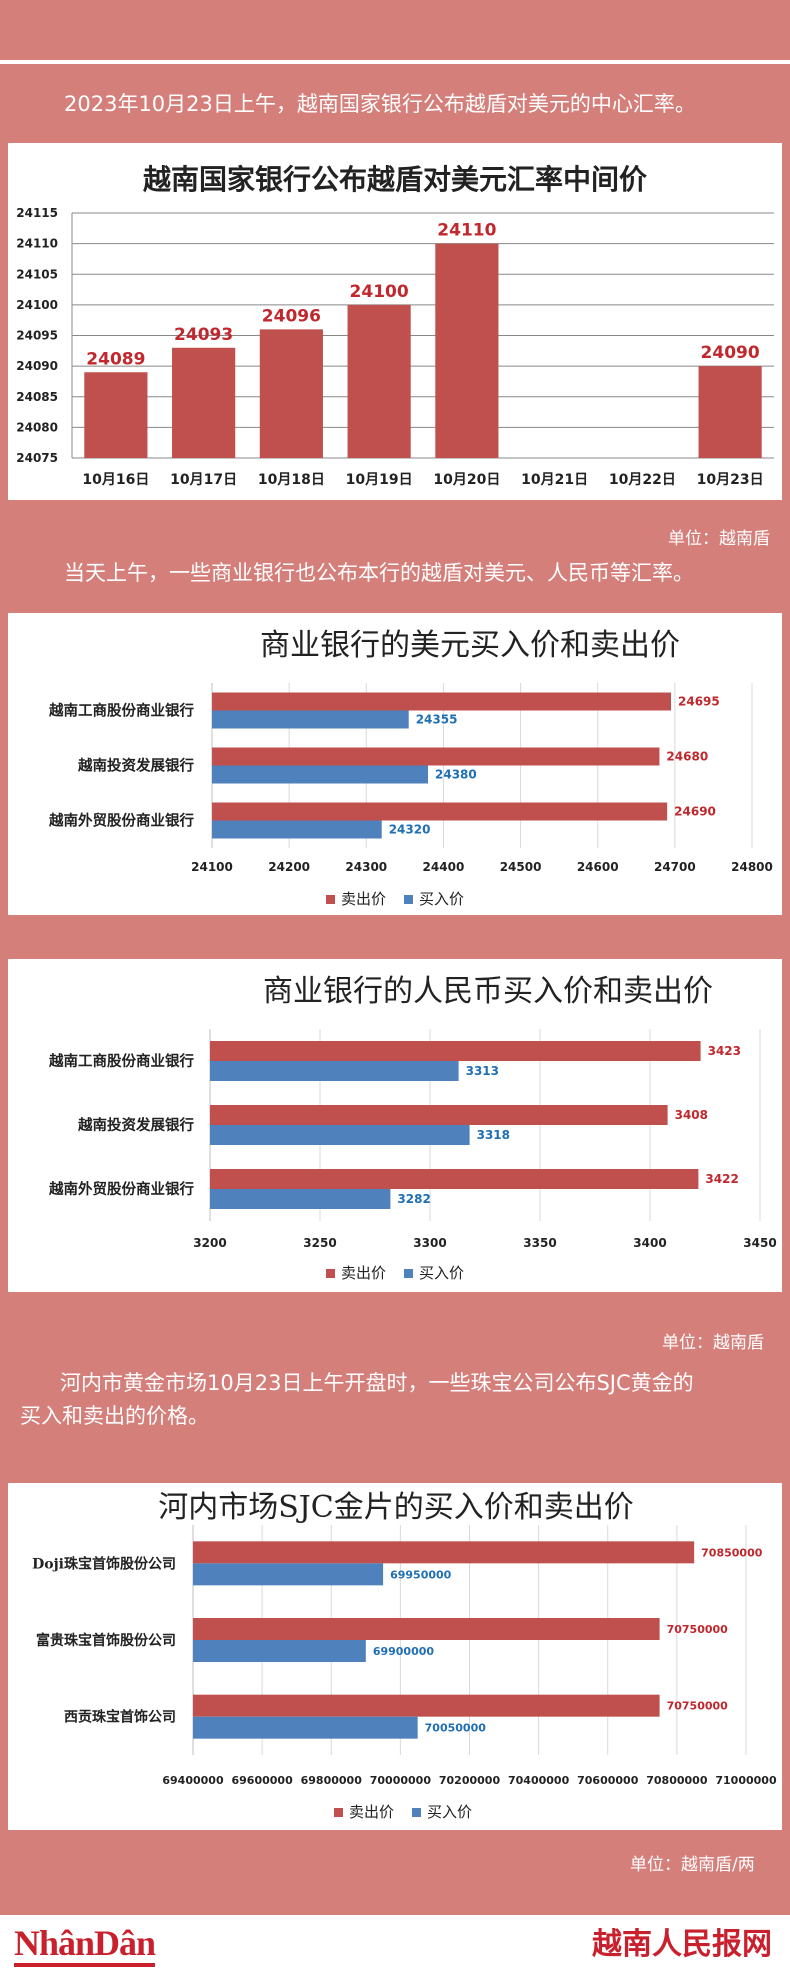 This screenshot has width=790, height=1975. What do you see at coordinates (456, 1728) in the screenshot?
I see `data-label: 70050000` at bounding box center [456, 1728].